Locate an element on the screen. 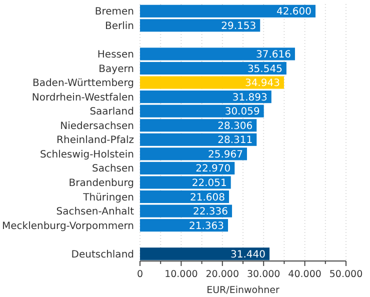  y-tick-label: Sachsen is located at coordinates (113, 169).